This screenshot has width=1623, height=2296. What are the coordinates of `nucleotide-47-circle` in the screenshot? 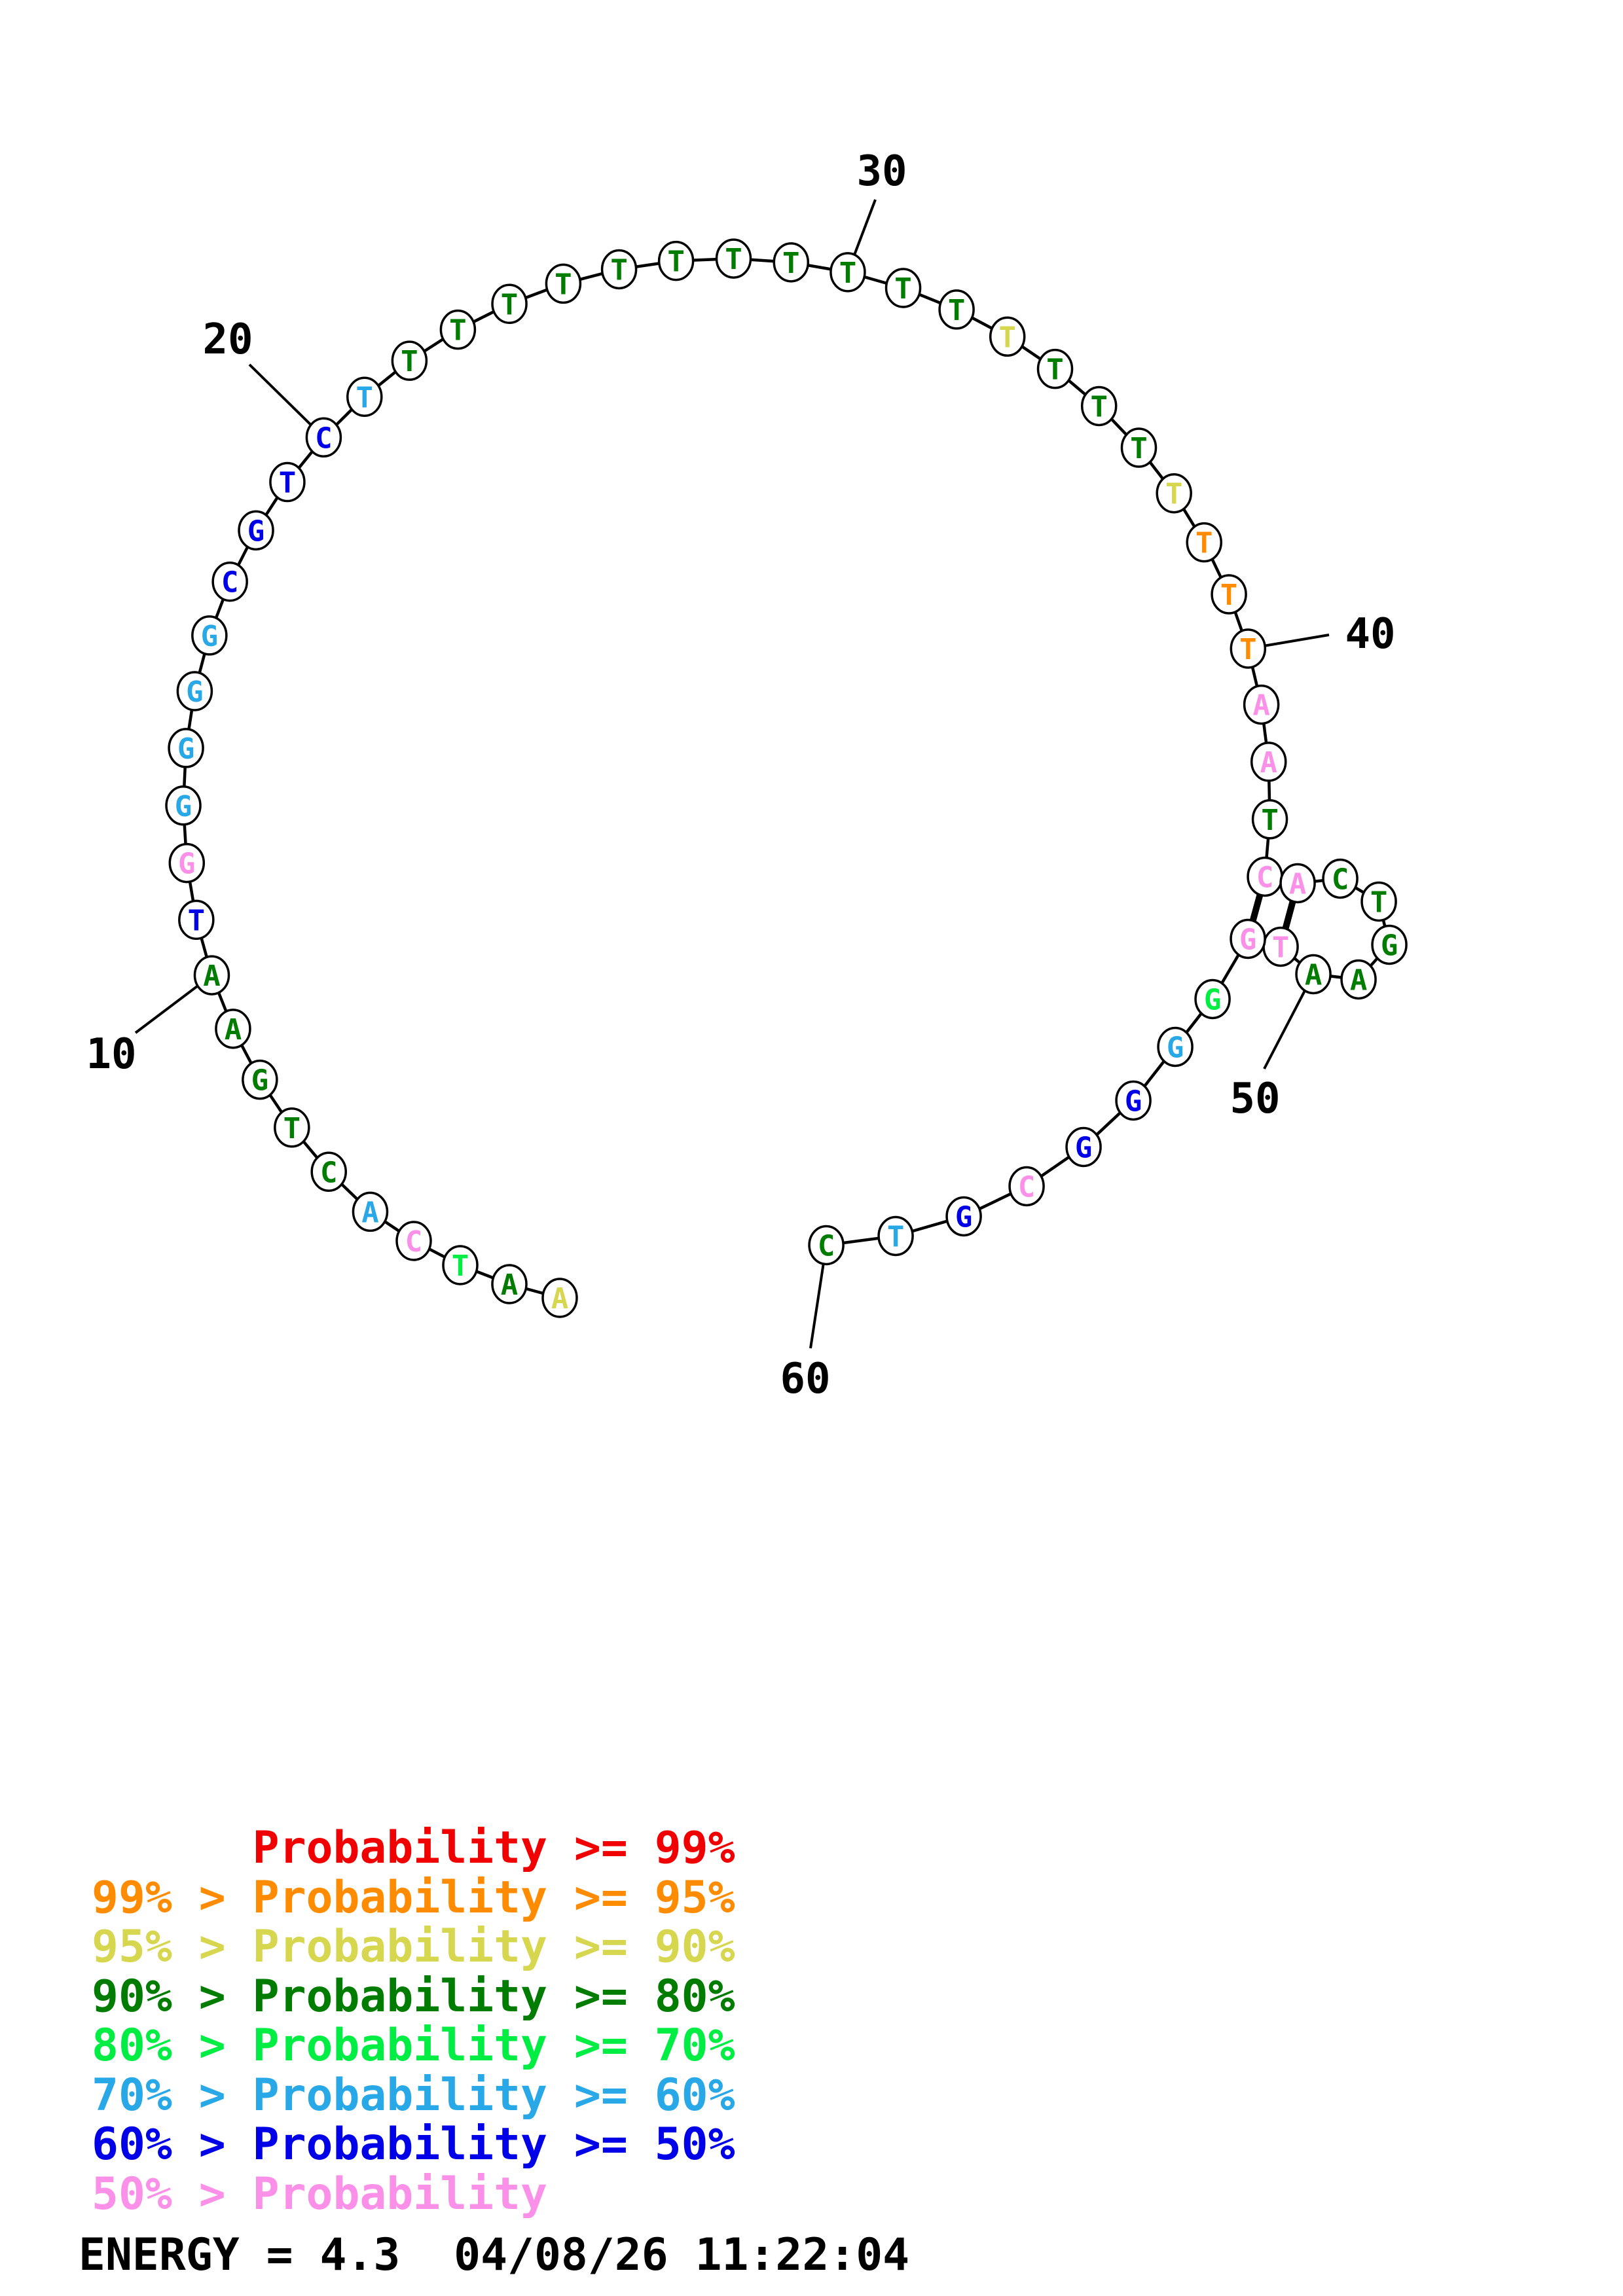 It's located at (1378, 901).